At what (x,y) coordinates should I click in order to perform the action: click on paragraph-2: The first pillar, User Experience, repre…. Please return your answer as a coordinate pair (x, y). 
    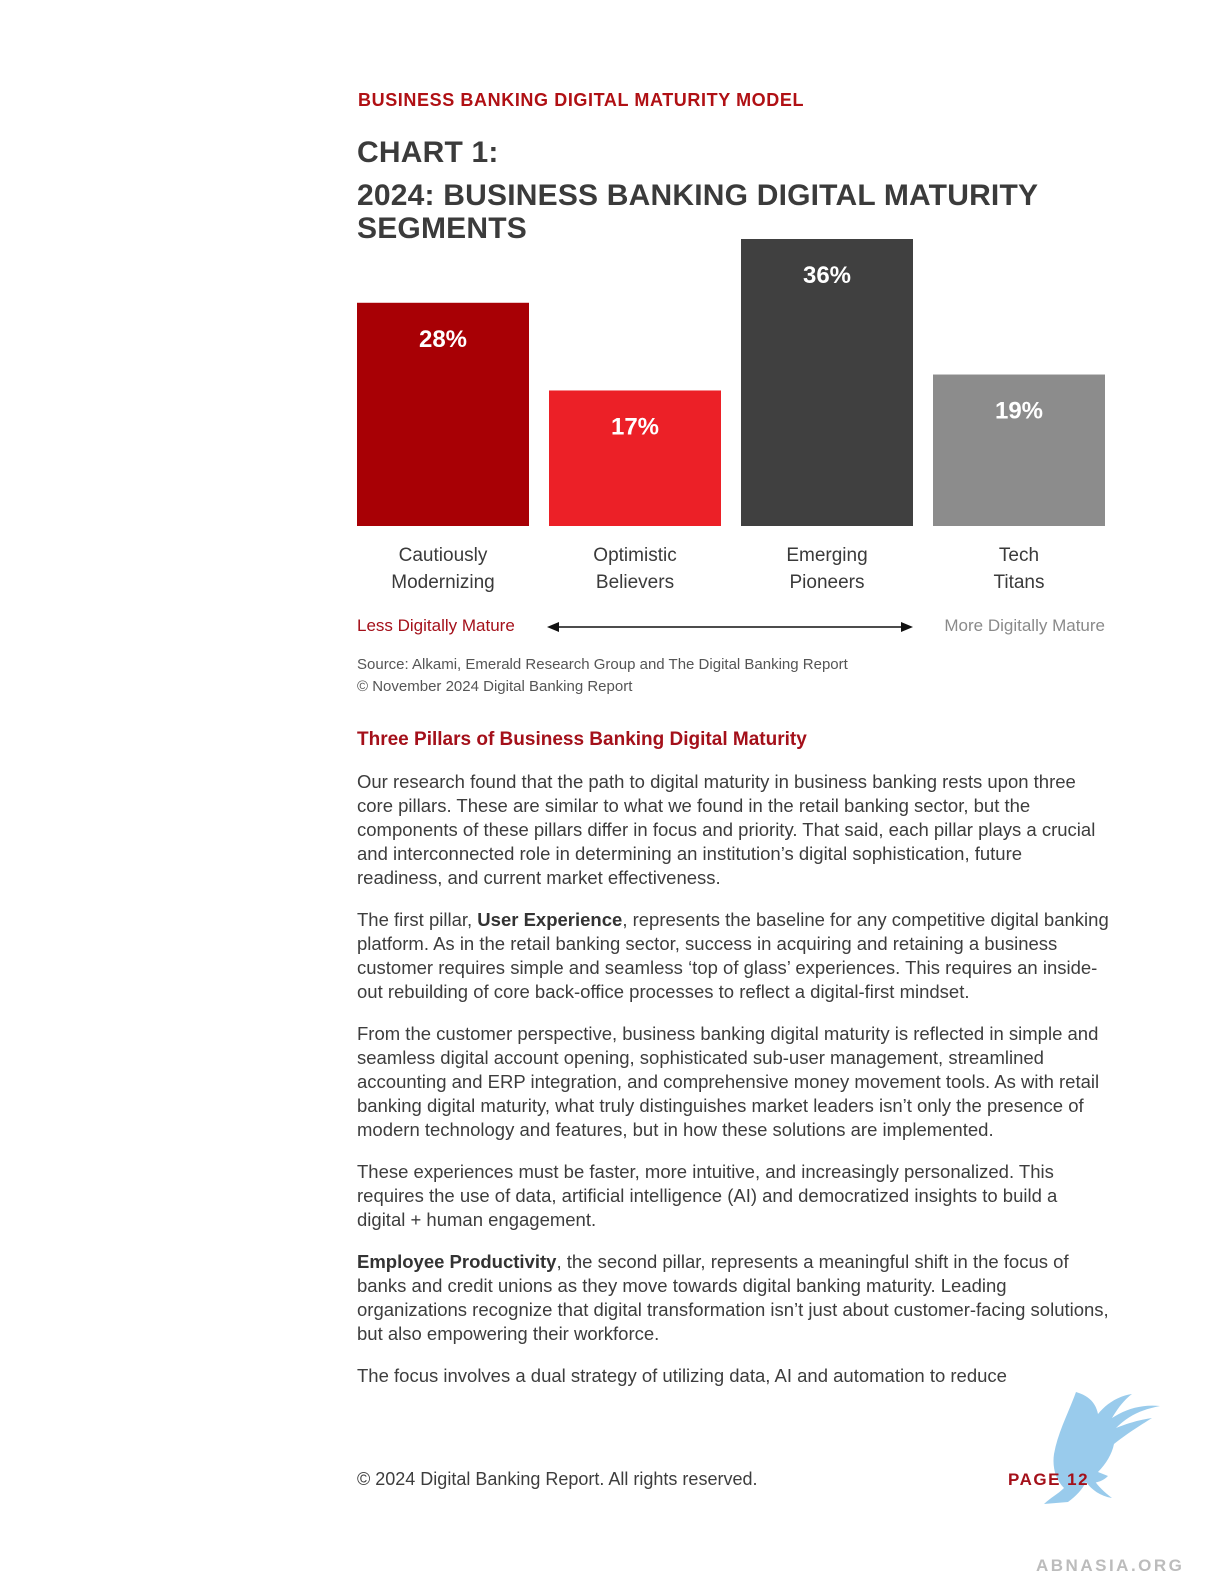
    Looking at the image, I should click on (733, 956).